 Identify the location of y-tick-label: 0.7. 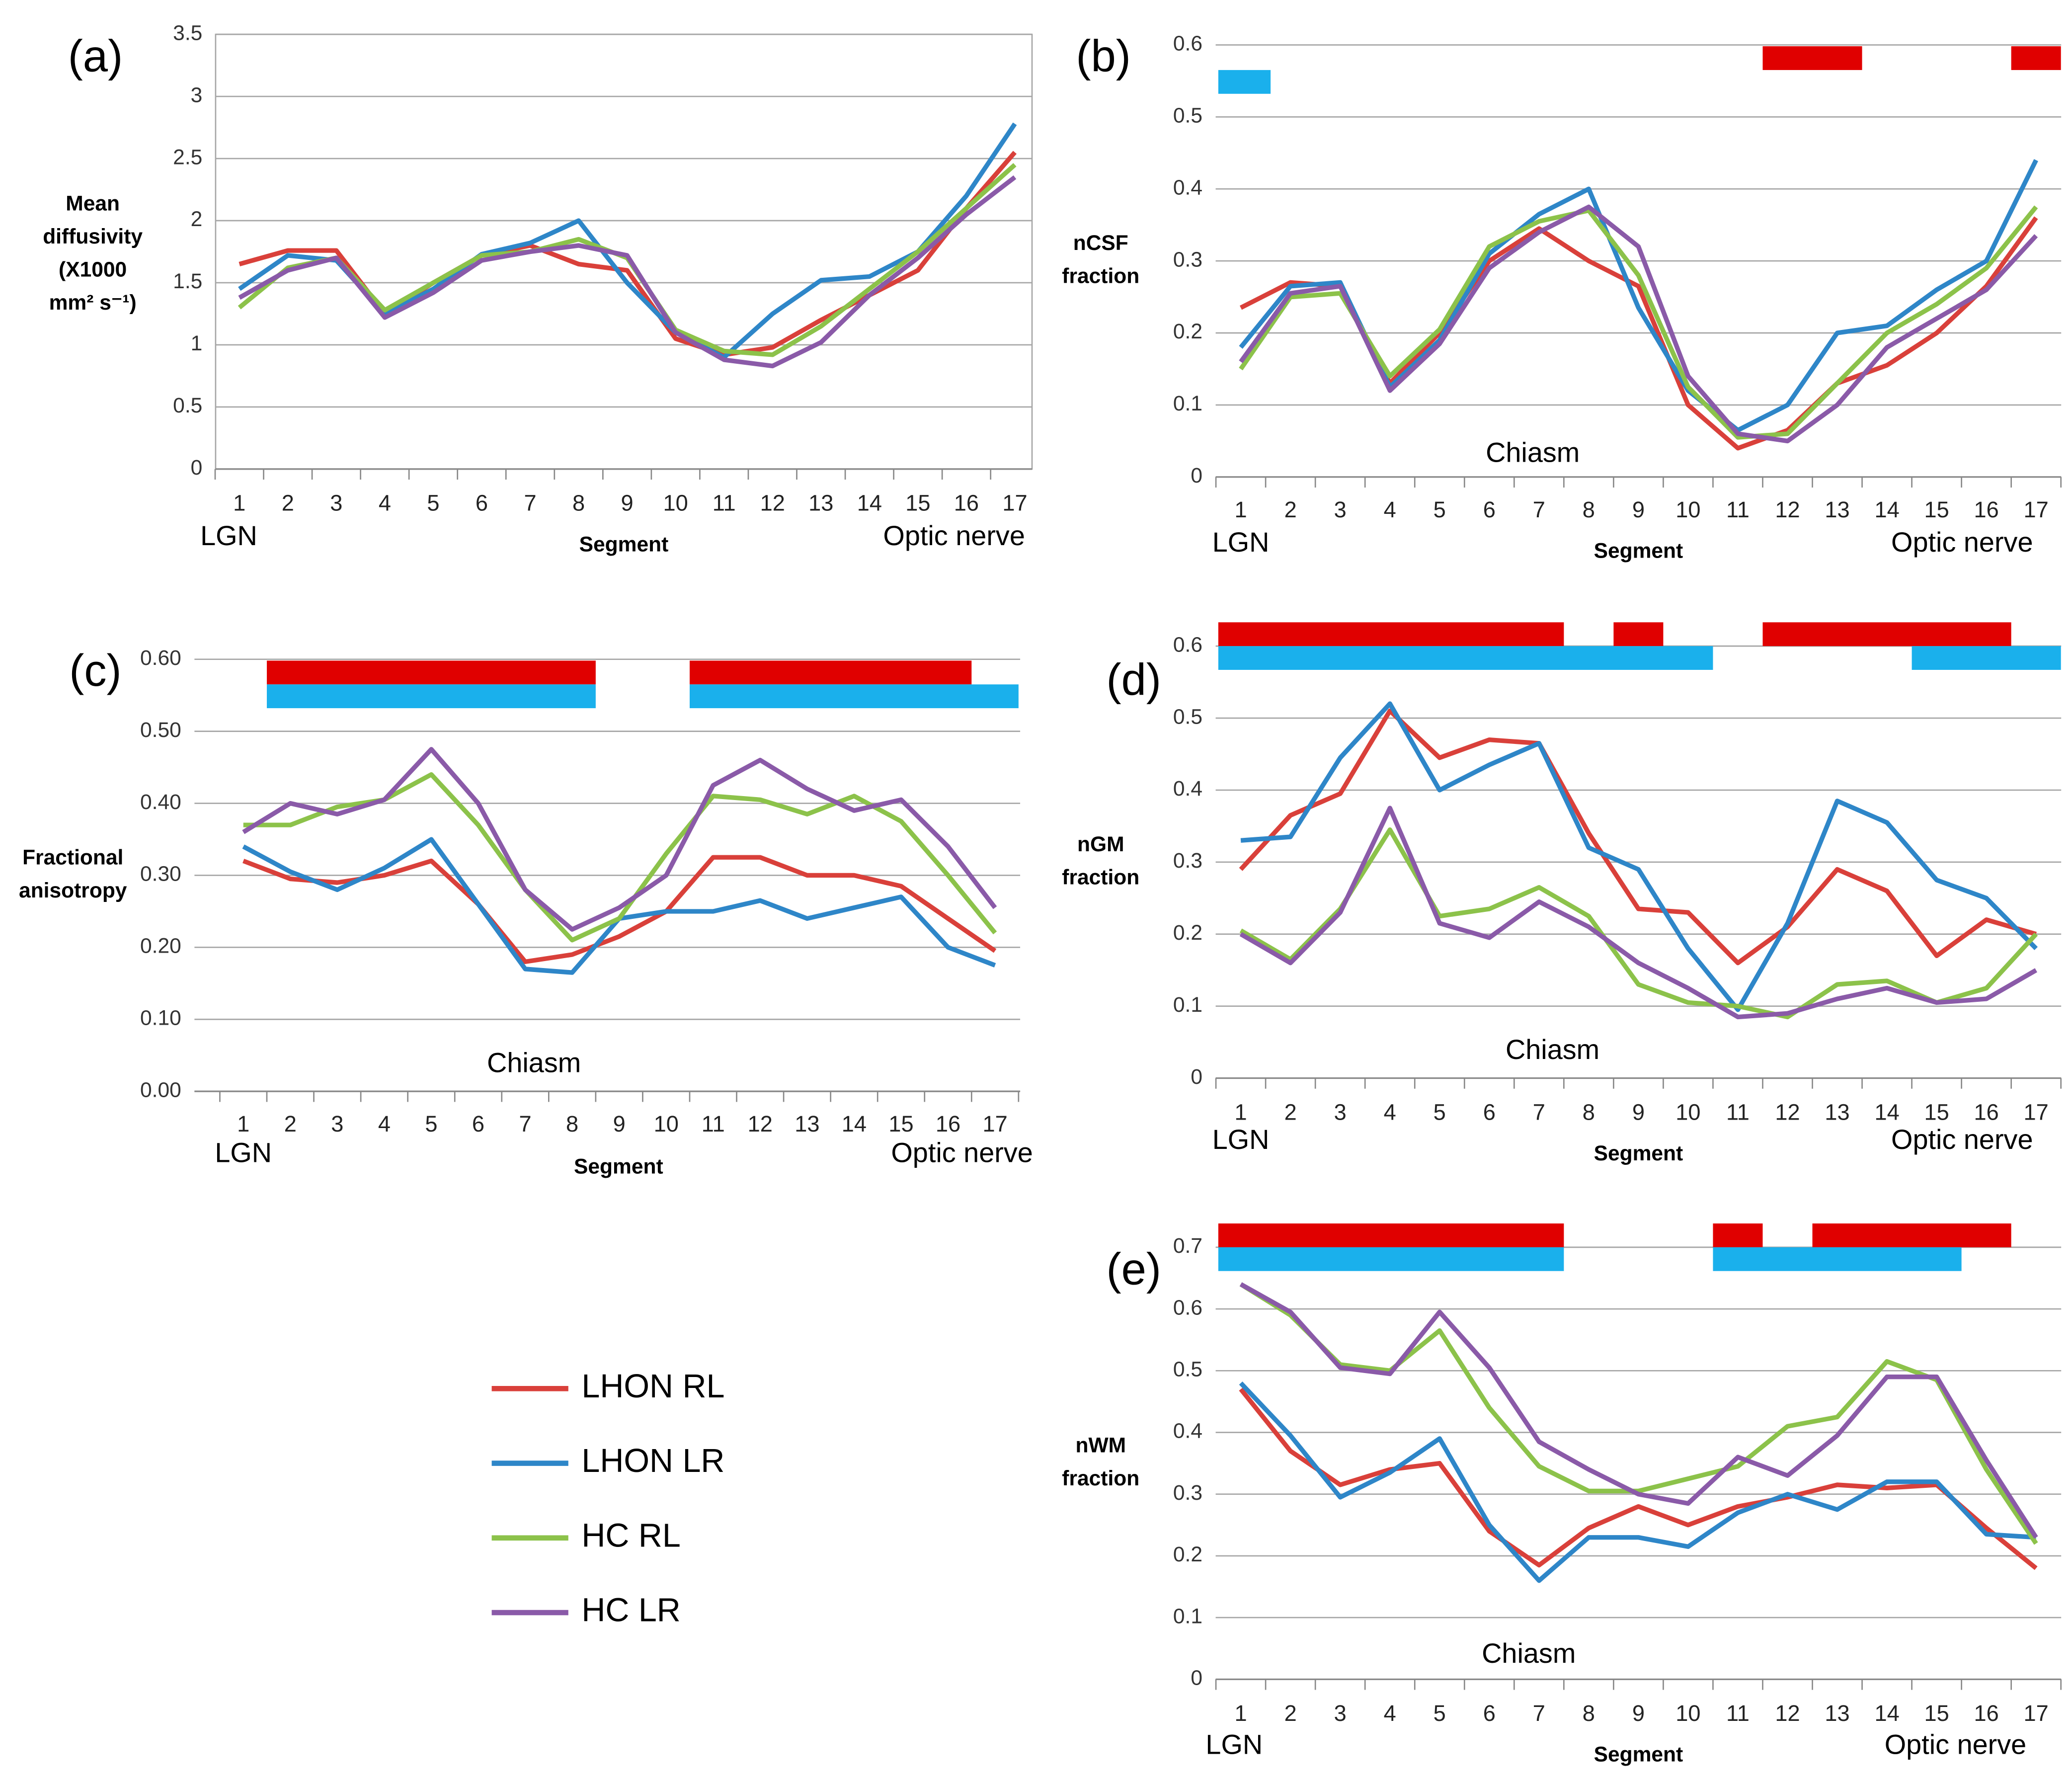
(1187, 1246).